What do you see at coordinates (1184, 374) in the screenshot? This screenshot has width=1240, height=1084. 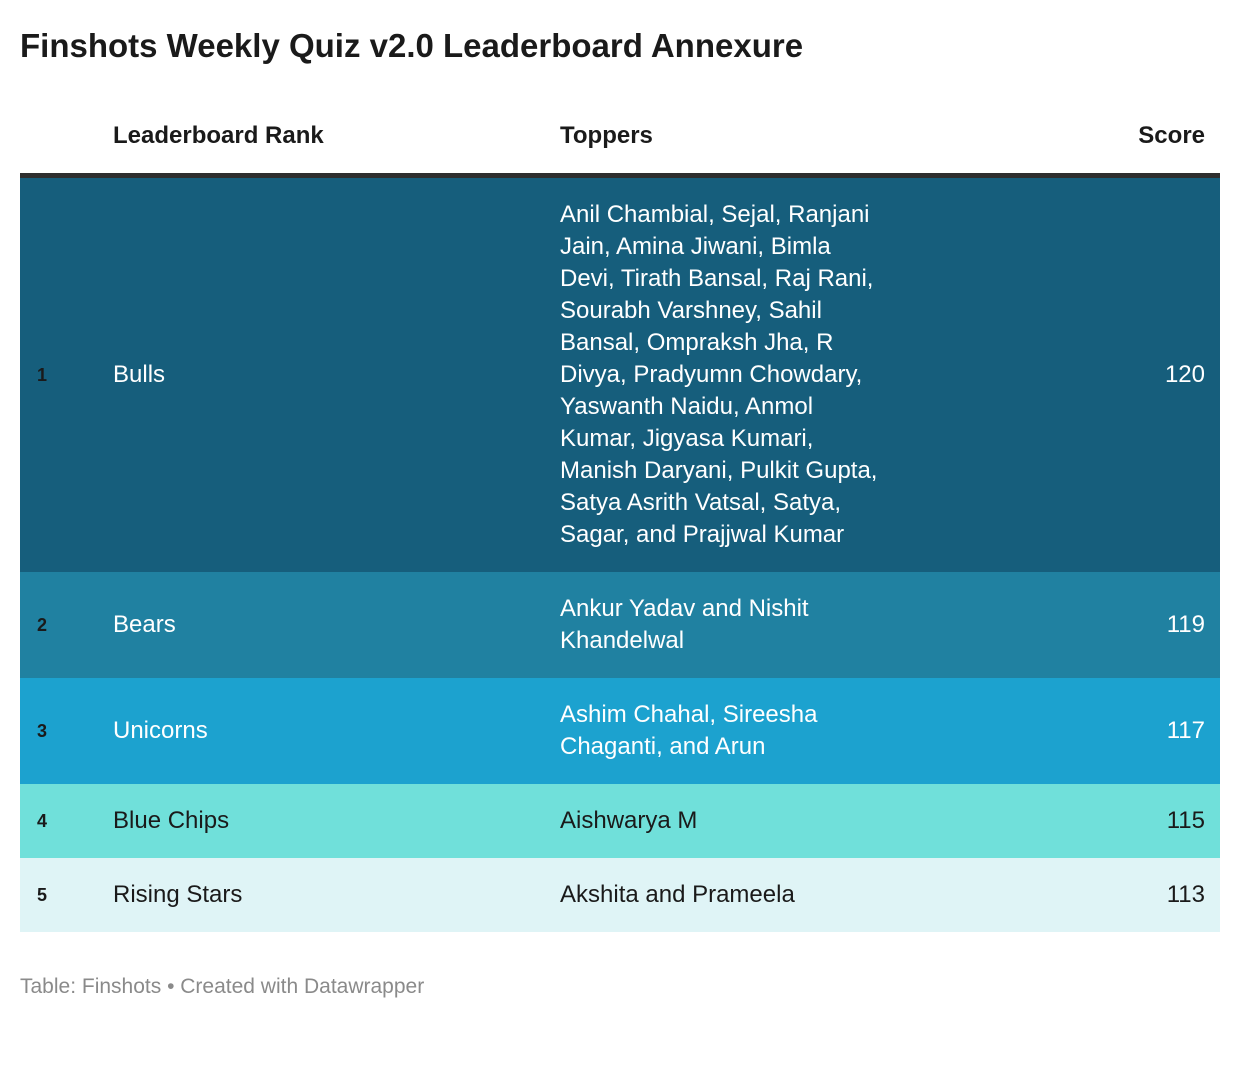 I see `score-cell: 120` at bounding box center [1184, 374].